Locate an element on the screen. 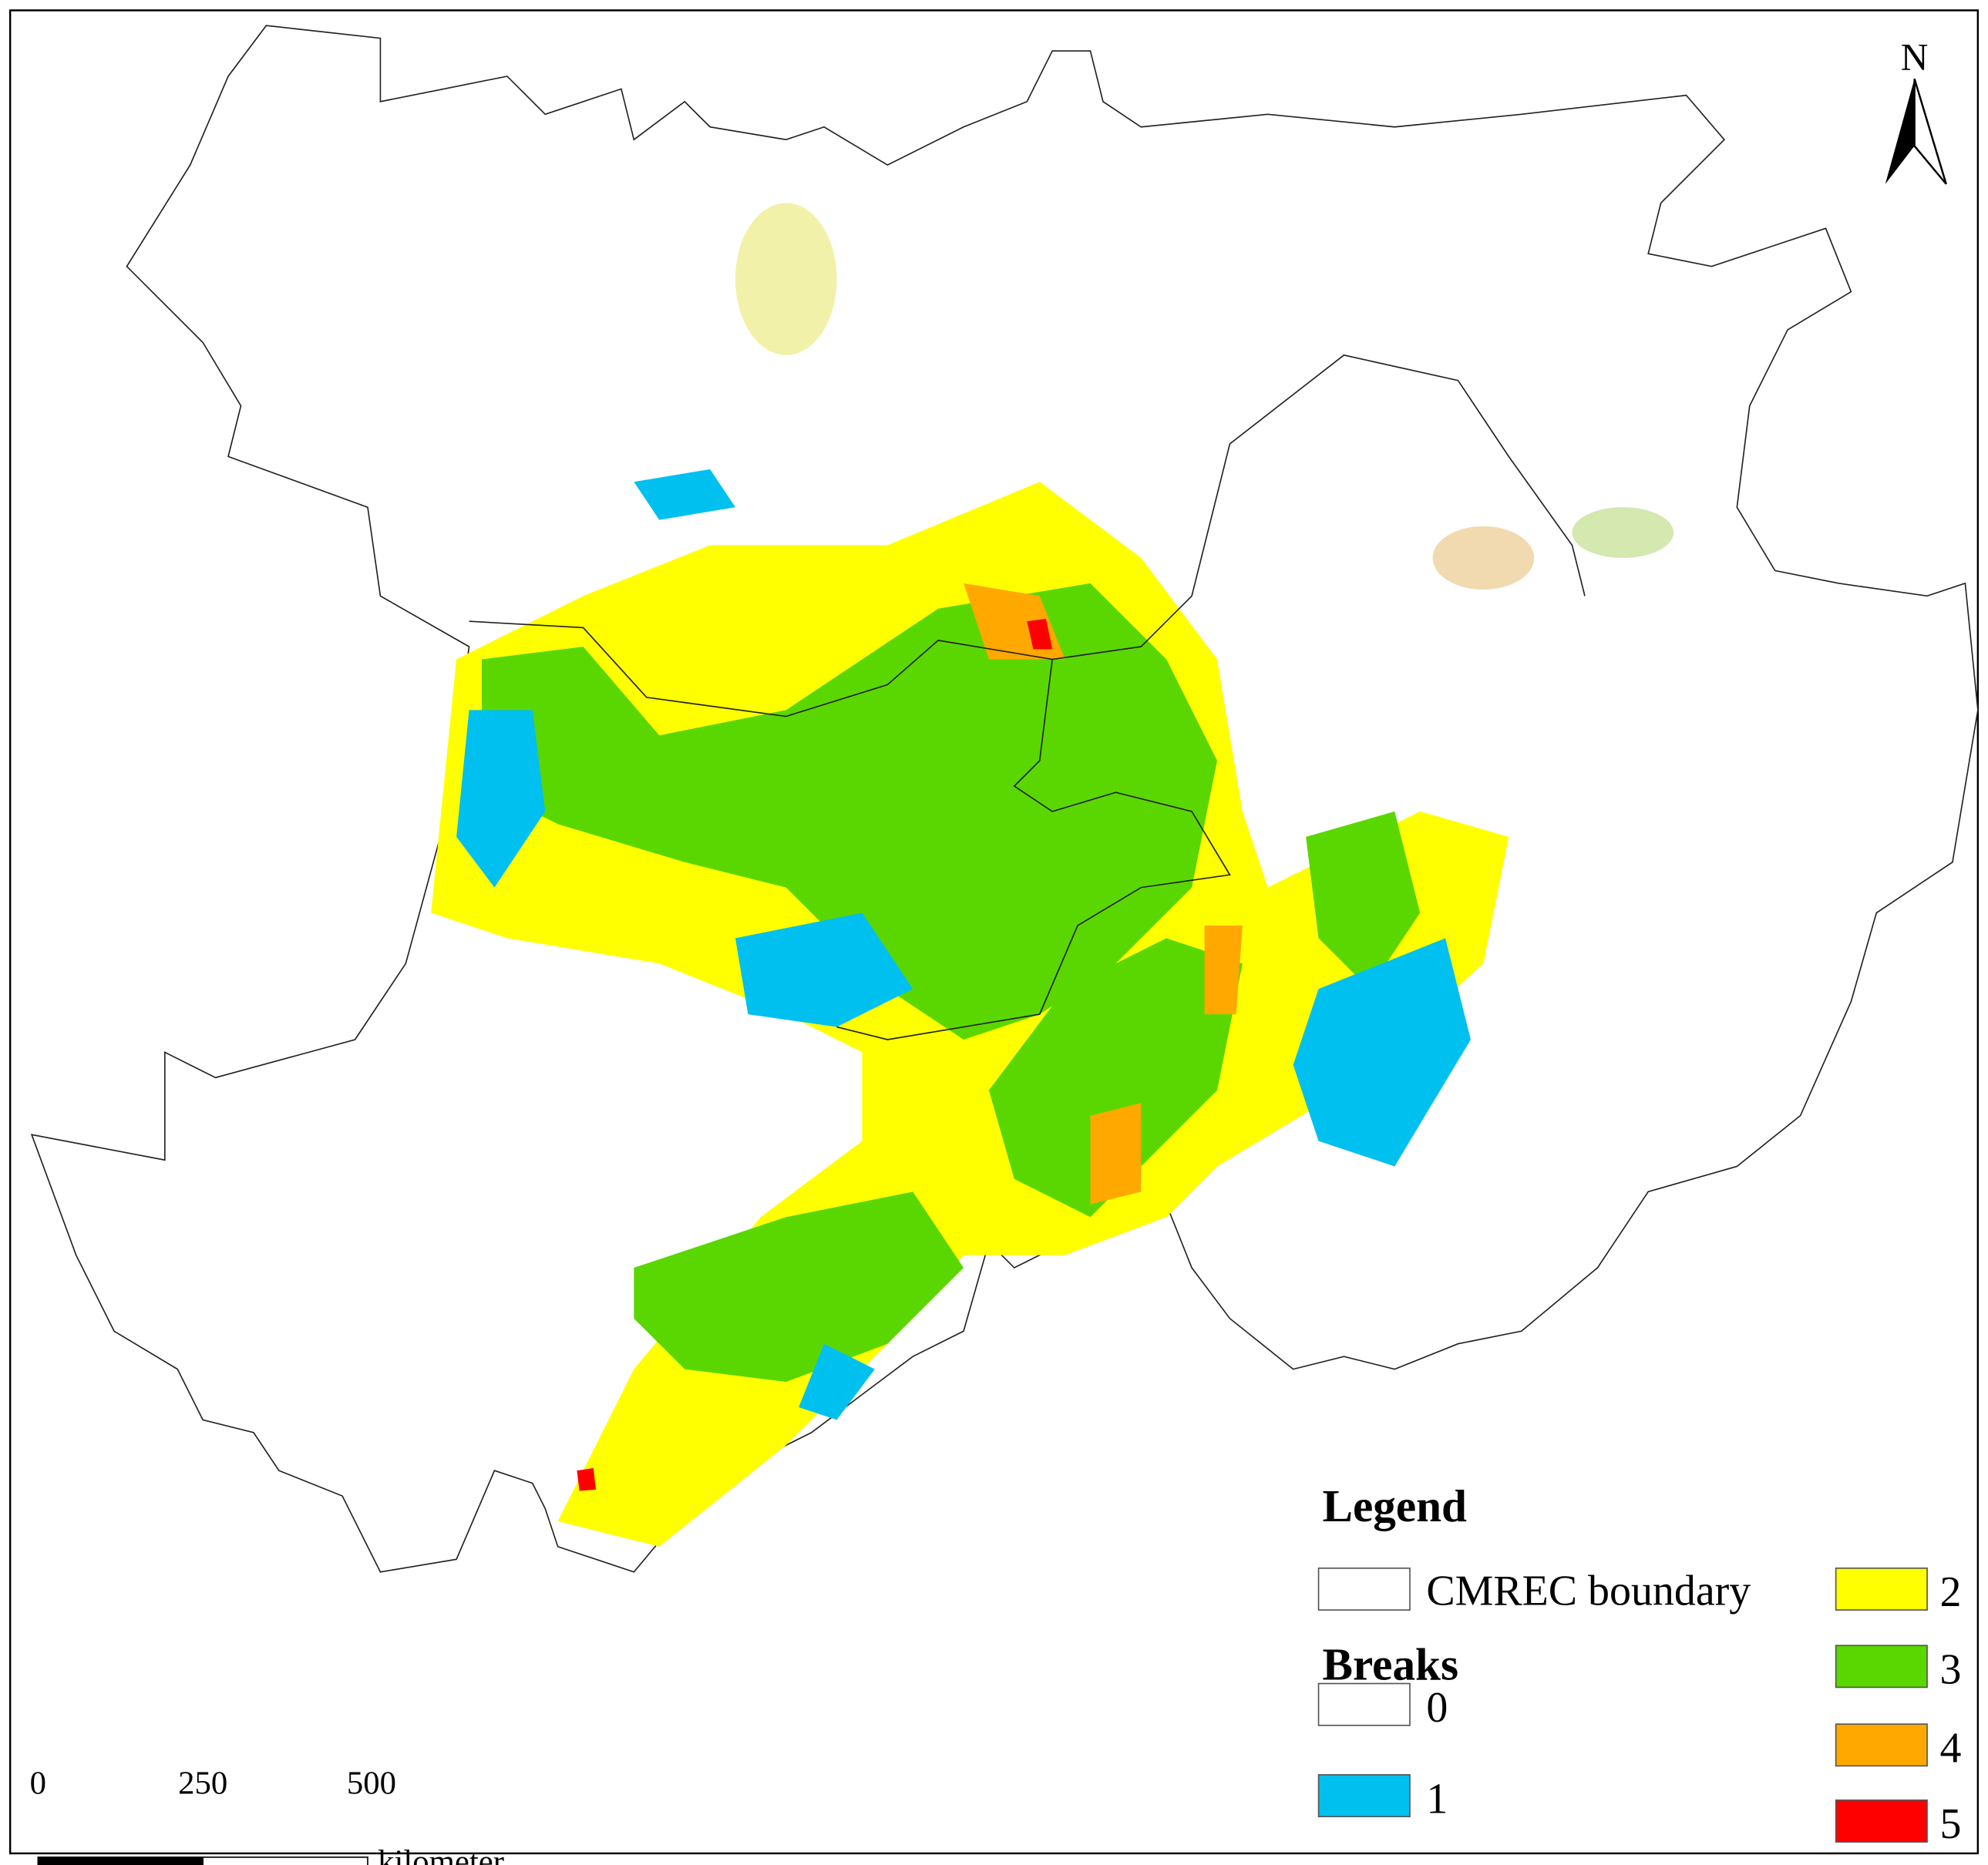 The height and width of the screenshot is (1865, 1988). legend-label: 4 is located at coordinates (1950, 1749).